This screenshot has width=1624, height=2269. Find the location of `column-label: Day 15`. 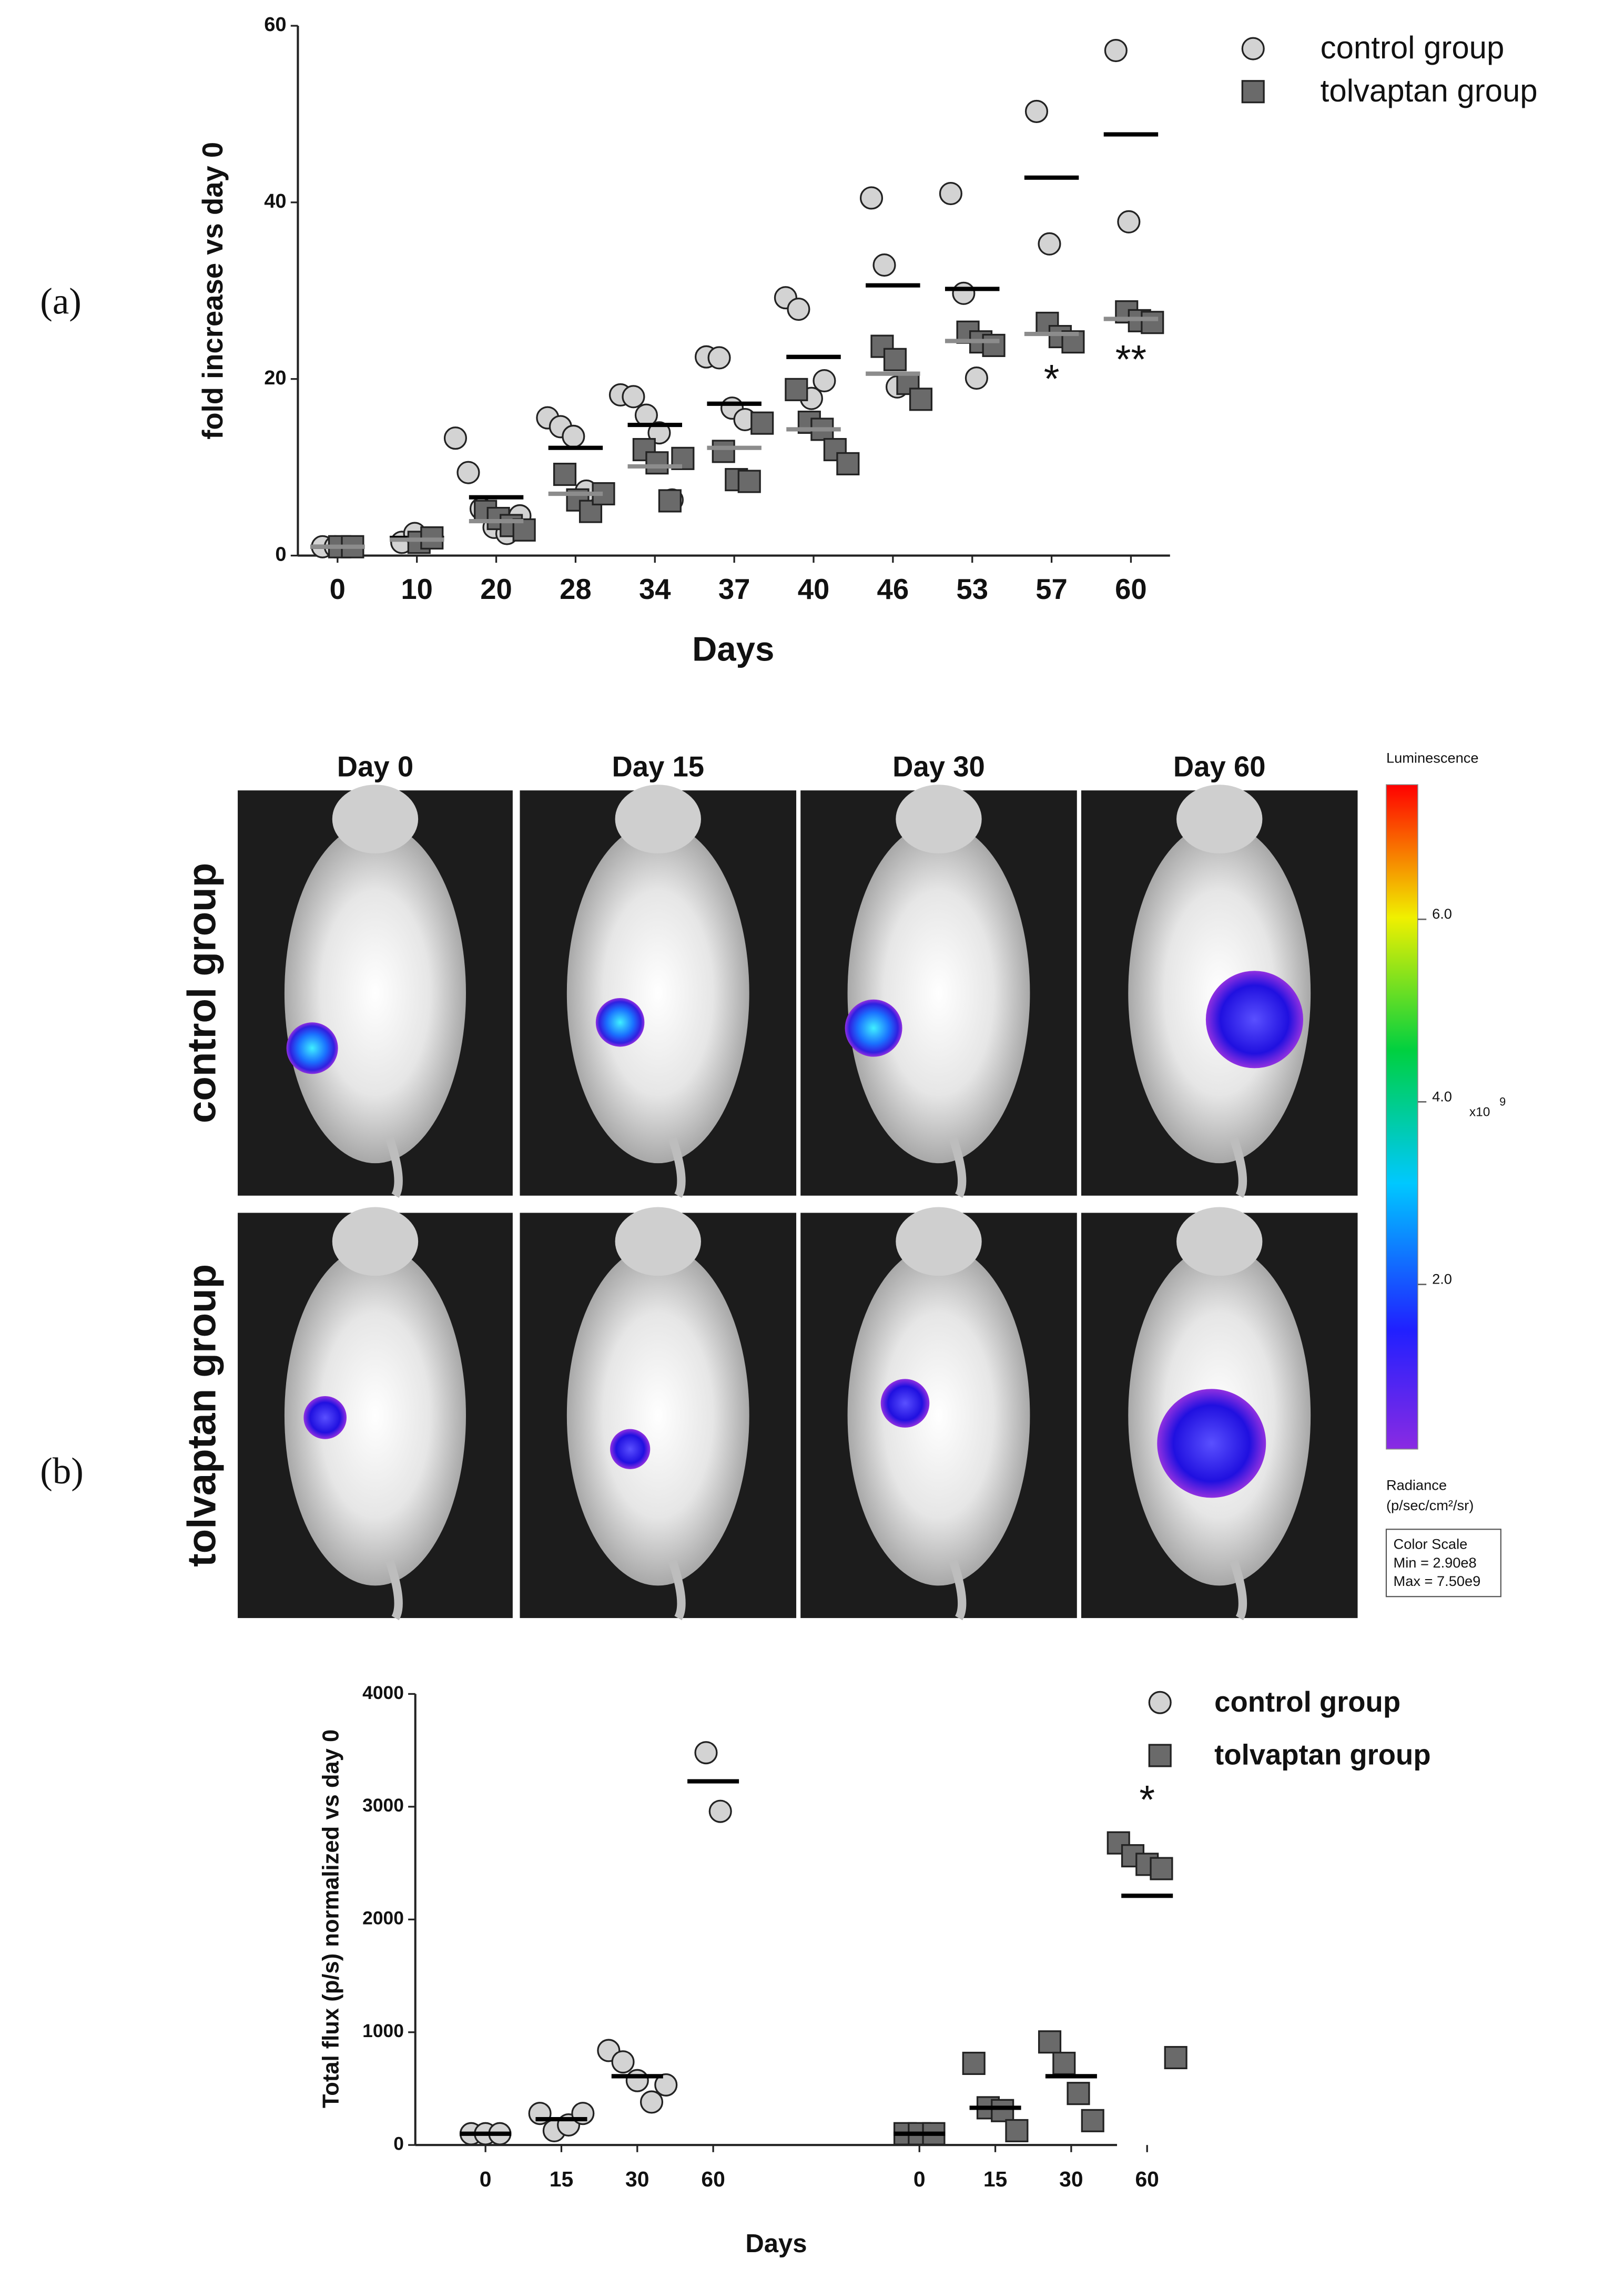

column-label: Day 15 is located at coordinates (658, 767).